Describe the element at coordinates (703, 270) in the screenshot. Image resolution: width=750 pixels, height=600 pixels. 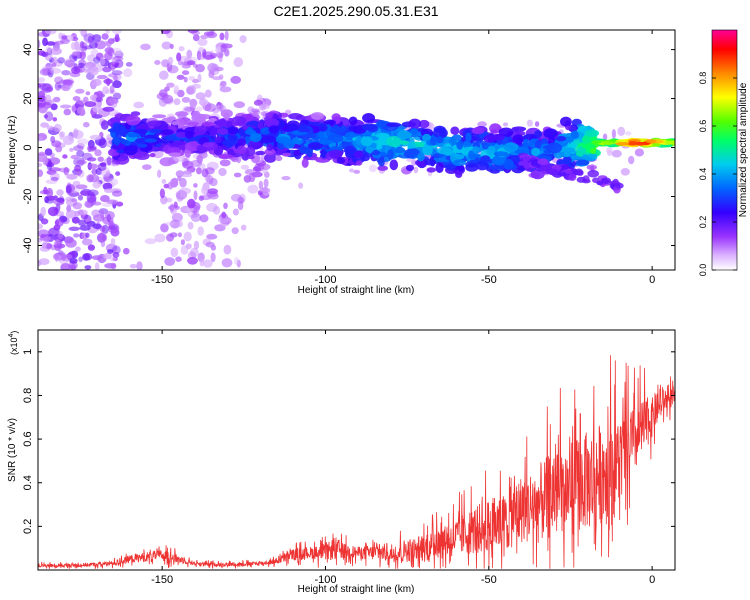
I see `colorbar-tick-label: 0.0` at that location.